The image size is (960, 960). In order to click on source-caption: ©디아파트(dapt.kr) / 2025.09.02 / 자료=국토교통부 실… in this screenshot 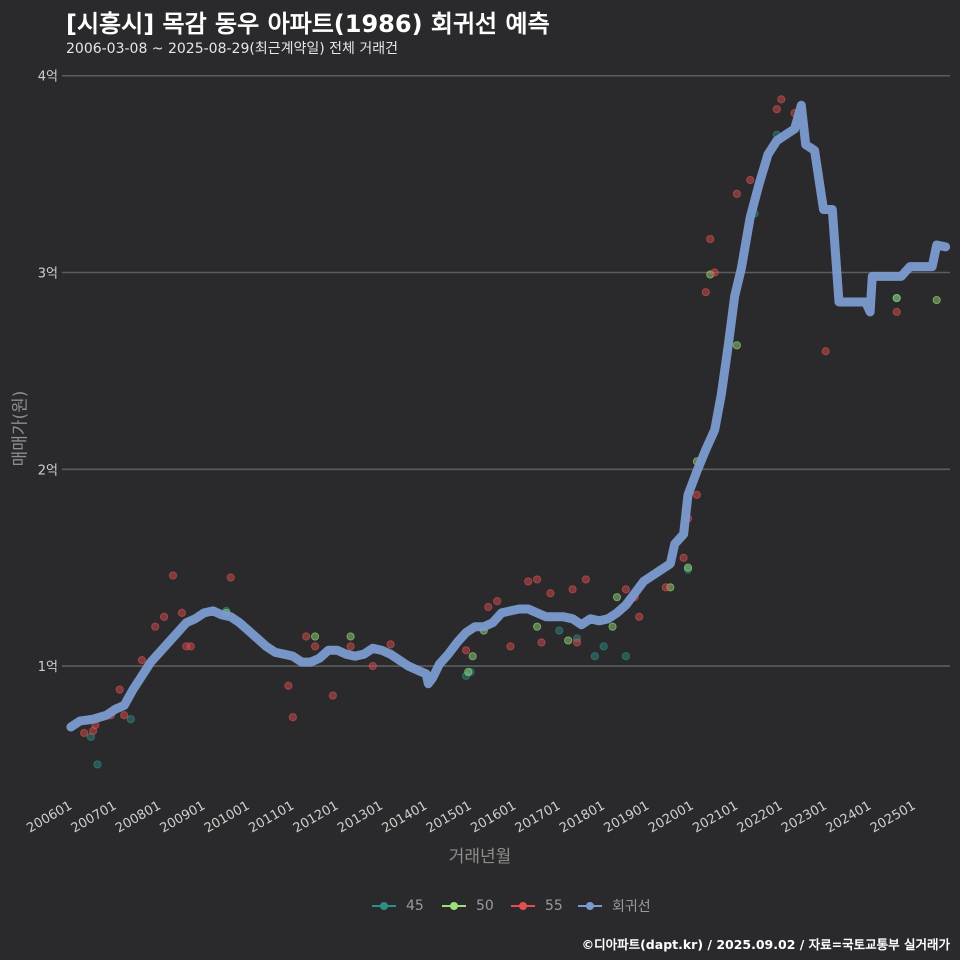, I will do `click(765, 944)`.